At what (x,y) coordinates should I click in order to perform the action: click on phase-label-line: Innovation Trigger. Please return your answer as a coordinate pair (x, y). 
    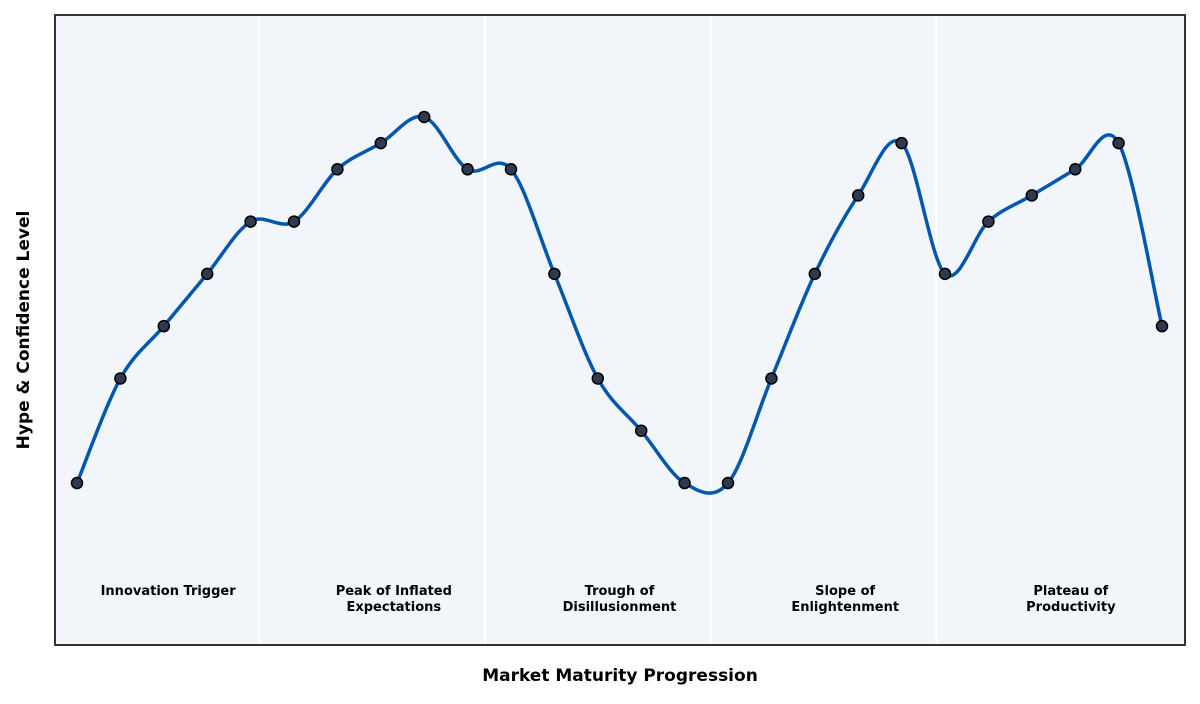
    Looking at the image, I should click on (169, 591).